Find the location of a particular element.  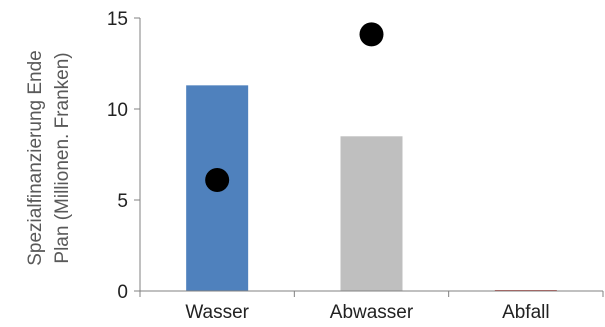

y-tick-label-1: 5 is located at coordinates (122, 201).